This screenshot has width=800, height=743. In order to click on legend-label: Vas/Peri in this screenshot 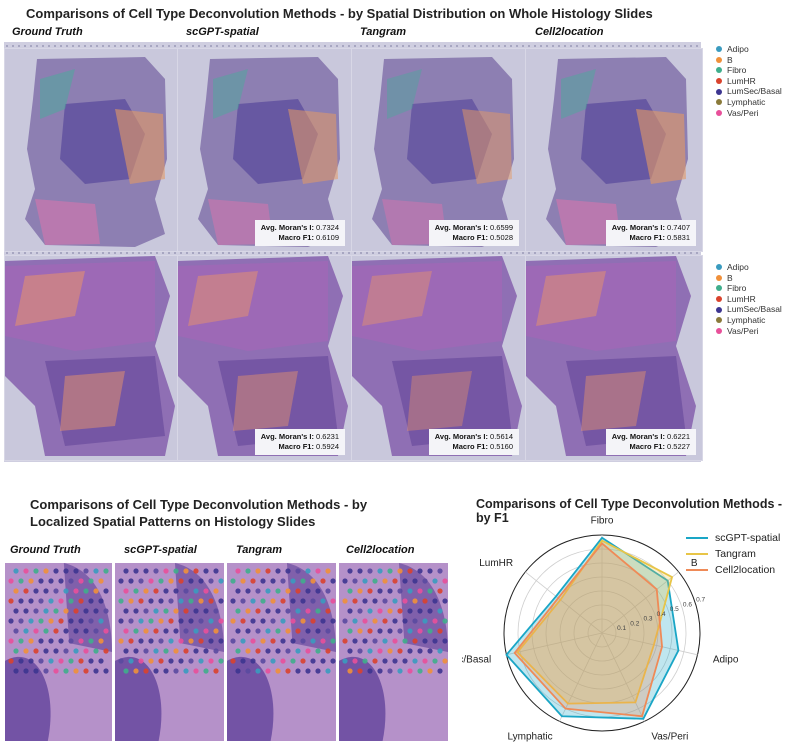, I will do `click(743, 330)`.